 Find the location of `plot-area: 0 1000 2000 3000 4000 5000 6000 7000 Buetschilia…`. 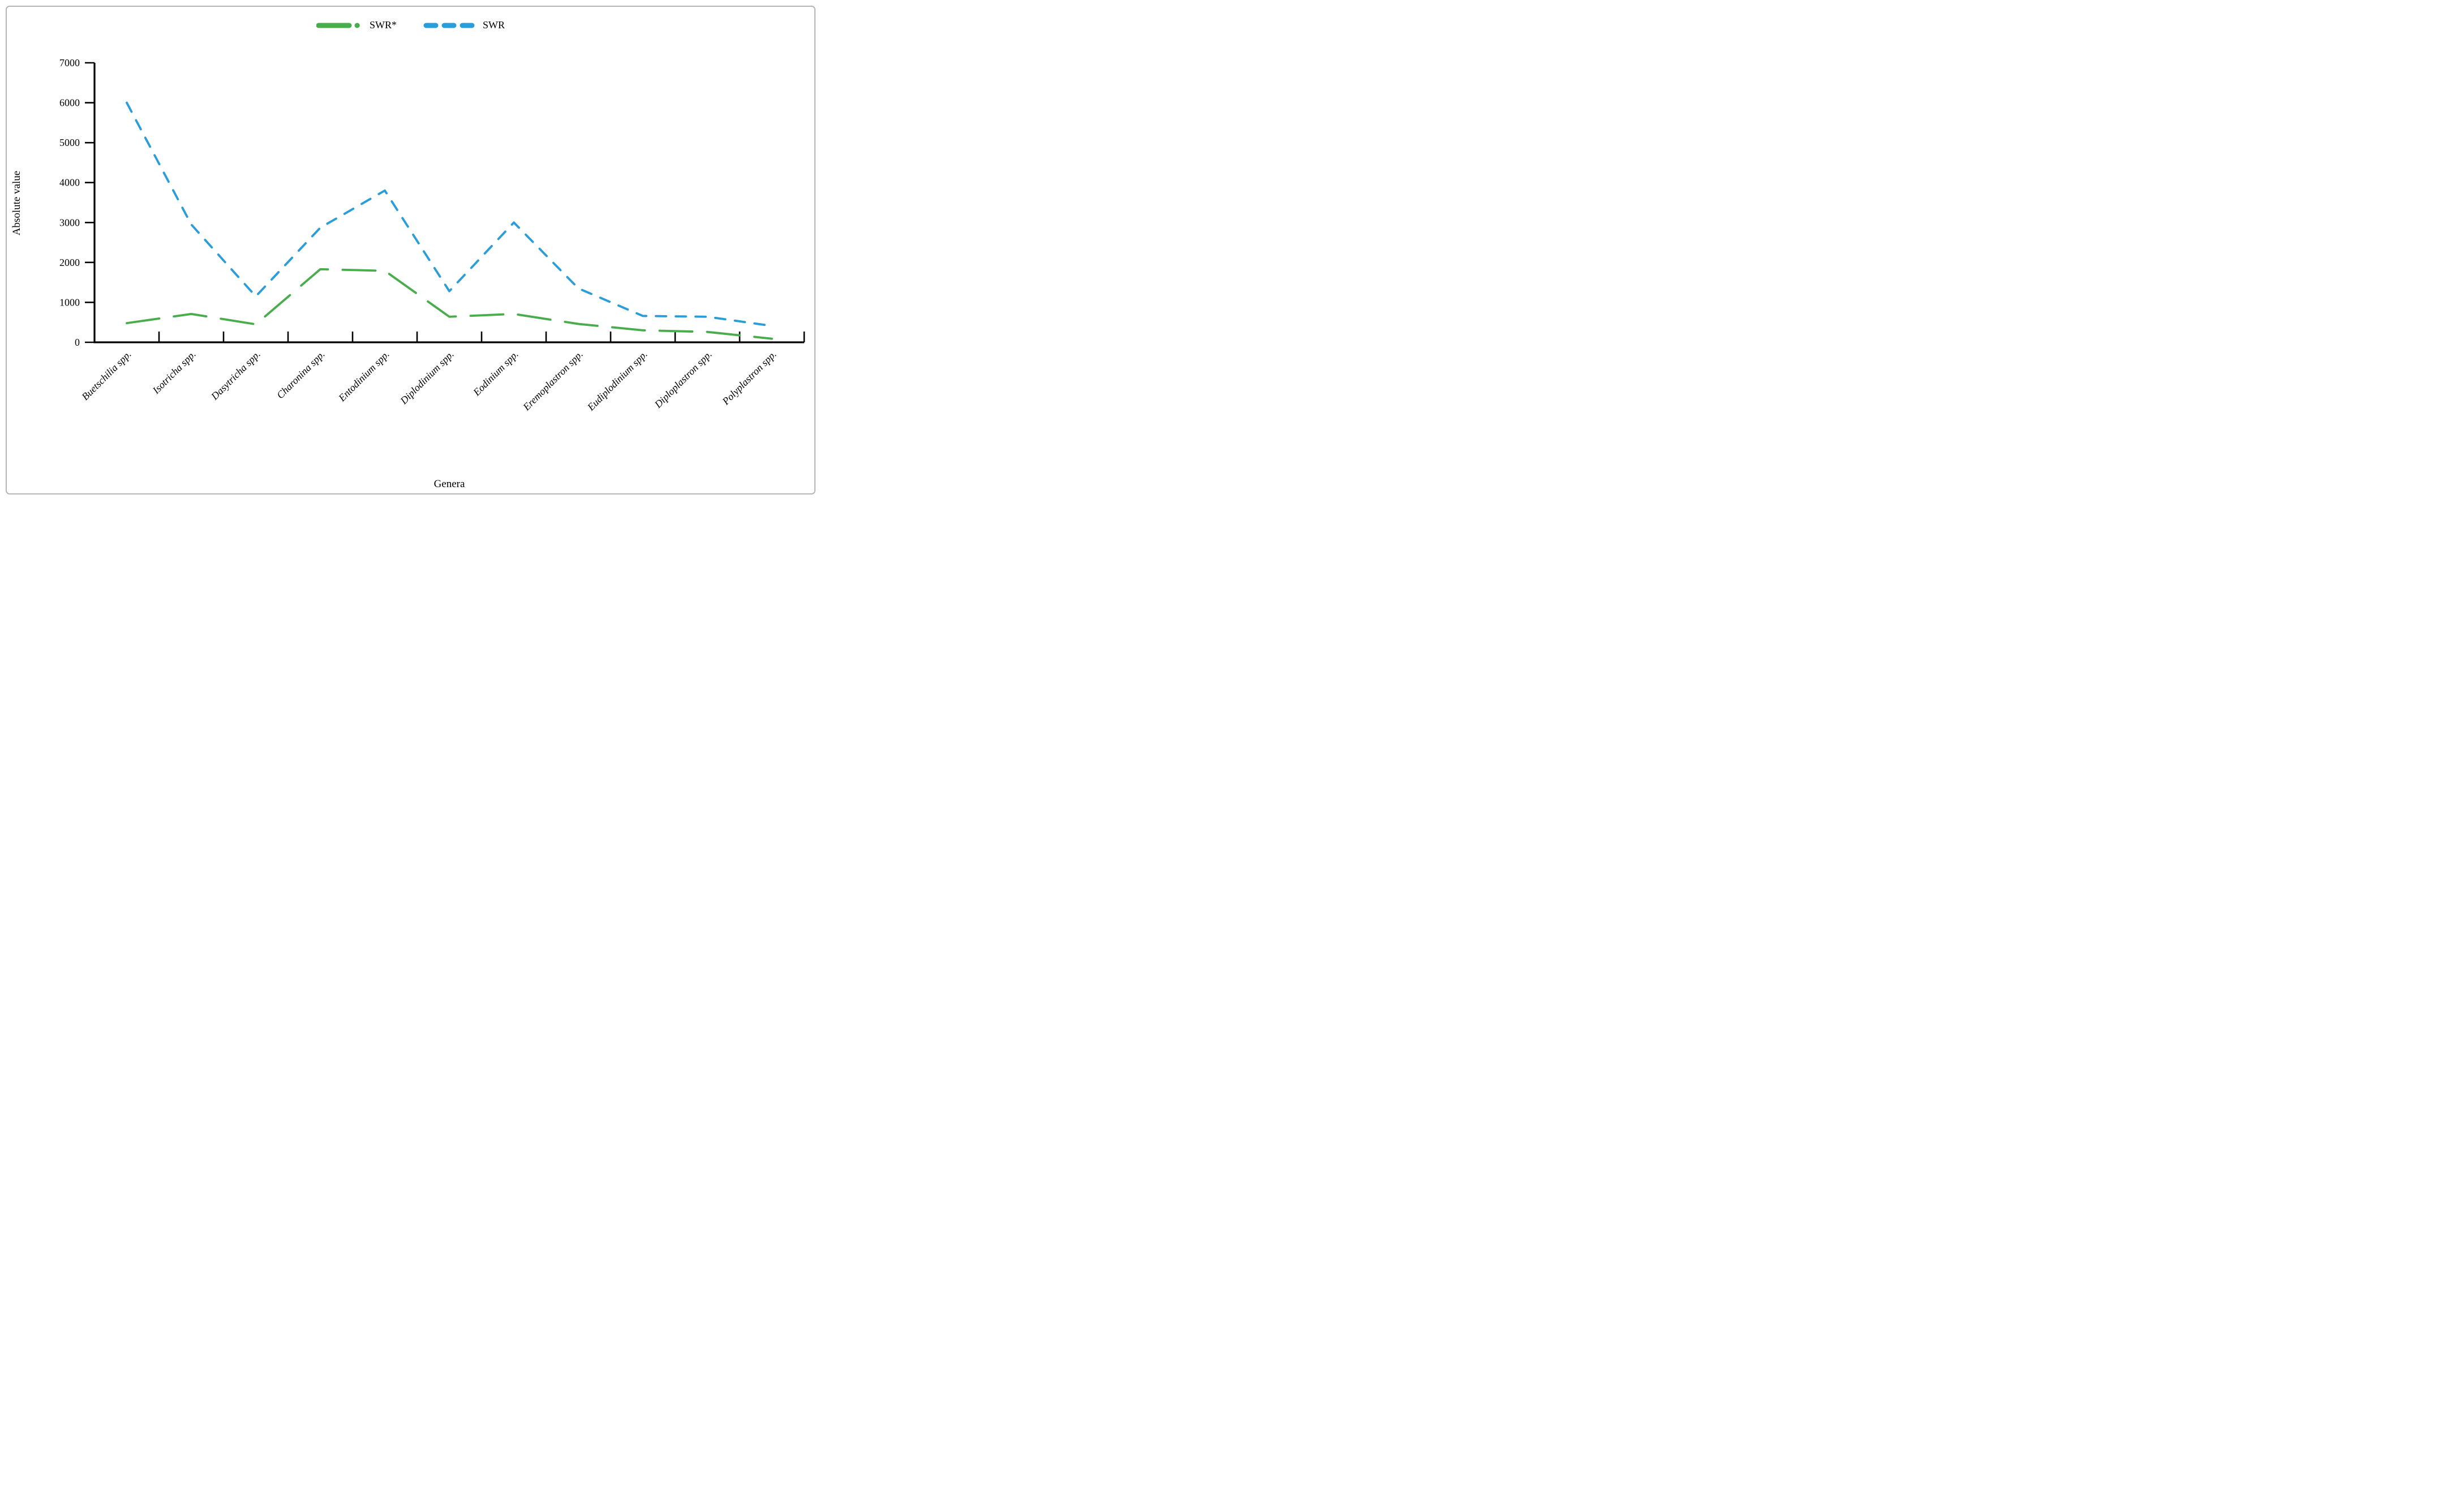

plot-area: 0 1000 2000 3000 4000 5000 6000 7000 Buetschilia… is located at coordinates (432, 235).